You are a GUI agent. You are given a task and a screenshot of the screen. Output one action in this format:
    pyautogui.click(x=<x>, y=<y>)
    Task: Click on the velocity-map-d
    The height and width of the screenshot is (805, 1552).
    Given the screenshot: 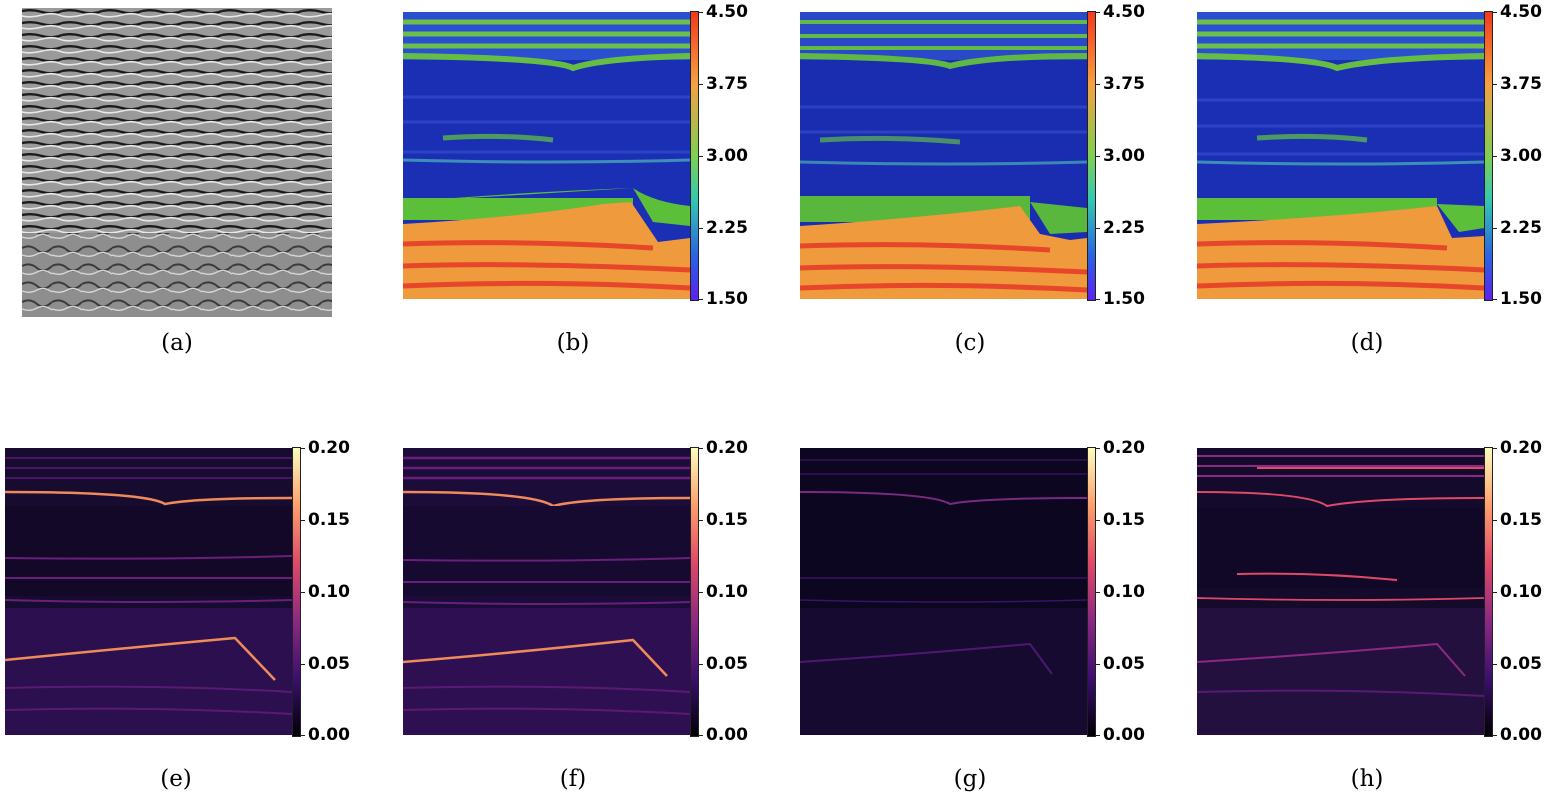 What is the action you would take?
    pyautogui.click(x=1340, y=155)
    